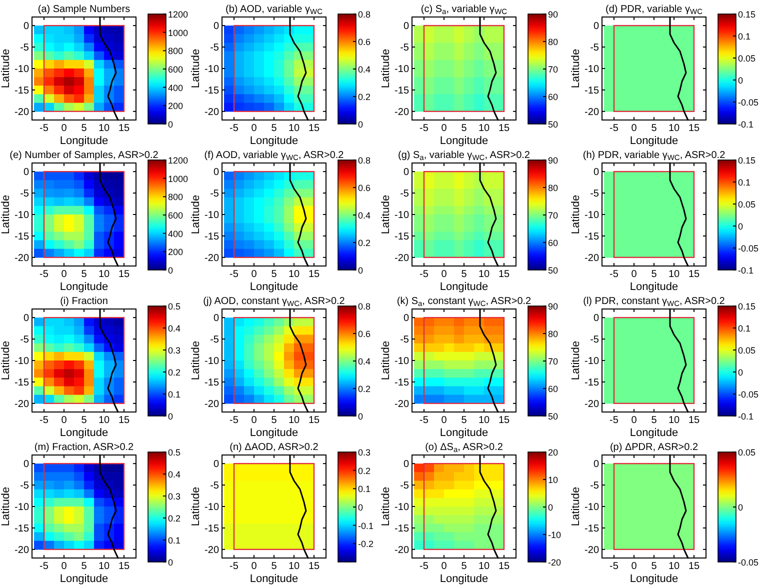 This screenshot has width=762, height=585. I want to click on color-bar-label: -20, so click(555, 563).